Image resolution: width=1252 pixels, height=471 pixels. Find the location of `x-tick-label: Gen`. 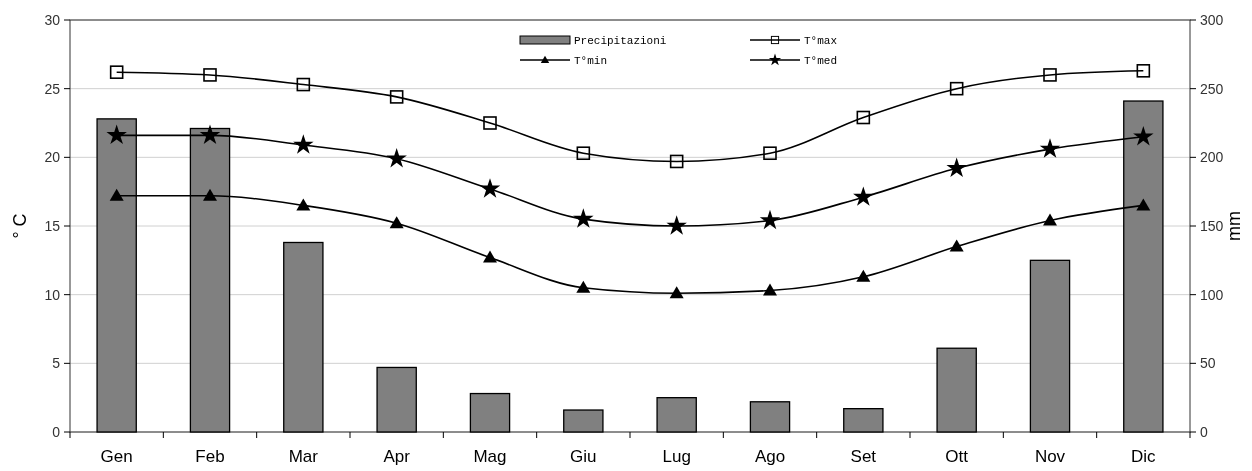

x-tick-label: Gen is located at coordinates (116, 456).